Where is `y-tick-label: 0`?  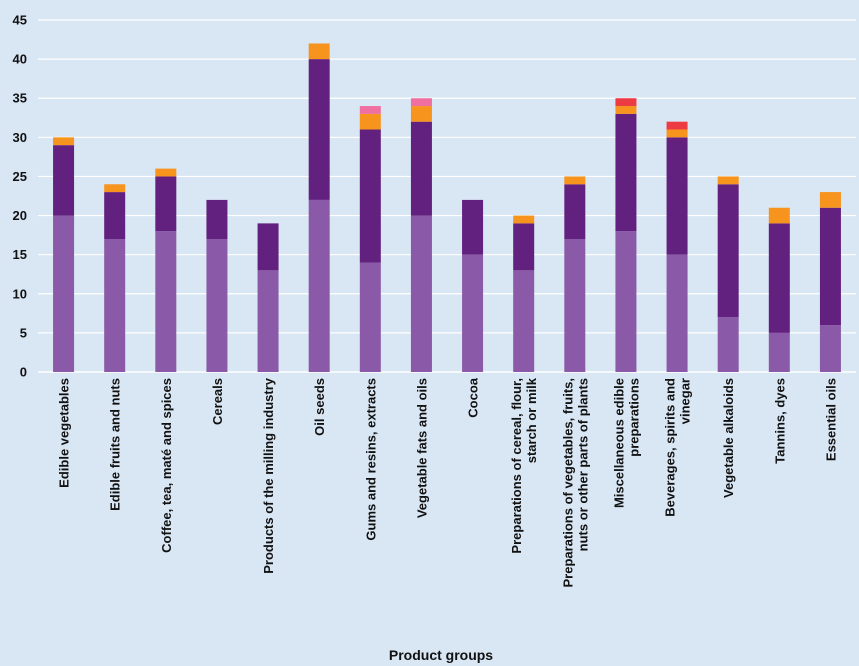 y-tick-label: 0 is located at coordinates (23, 372).